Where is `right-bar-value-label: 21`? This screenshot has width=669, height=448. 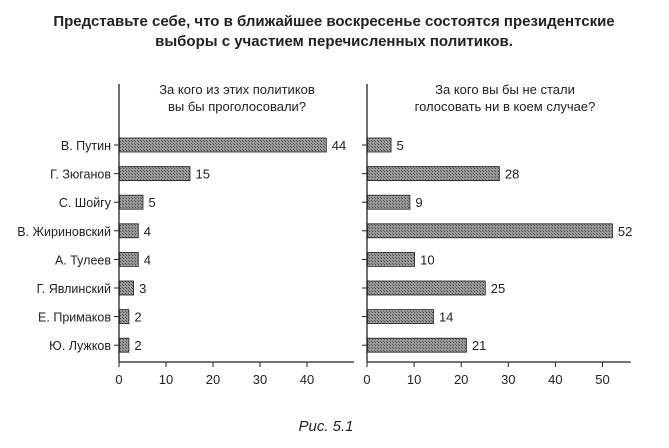
right-bar-value-label: 21 is located at coordinates (479, 345).